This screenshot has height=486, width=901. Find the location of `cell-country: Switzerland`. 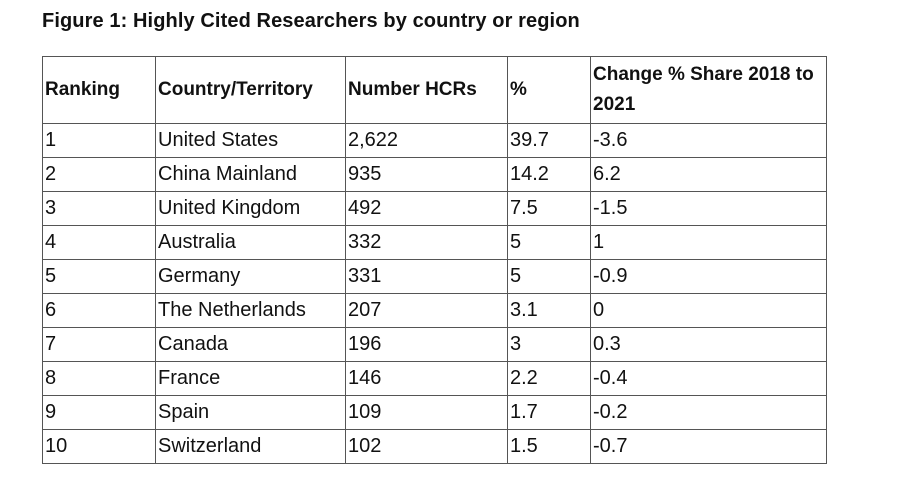

cell-country: Switzerland is located at coordinates (250, 446).